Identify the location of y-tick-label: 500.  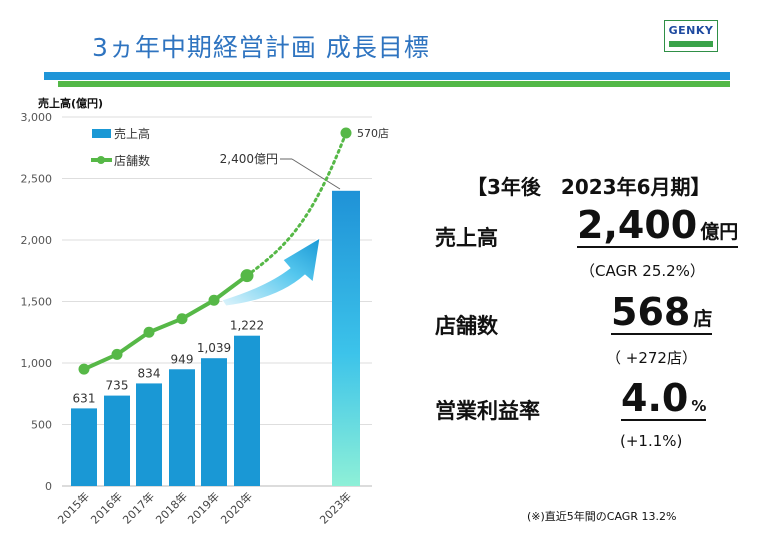
(41, 425).